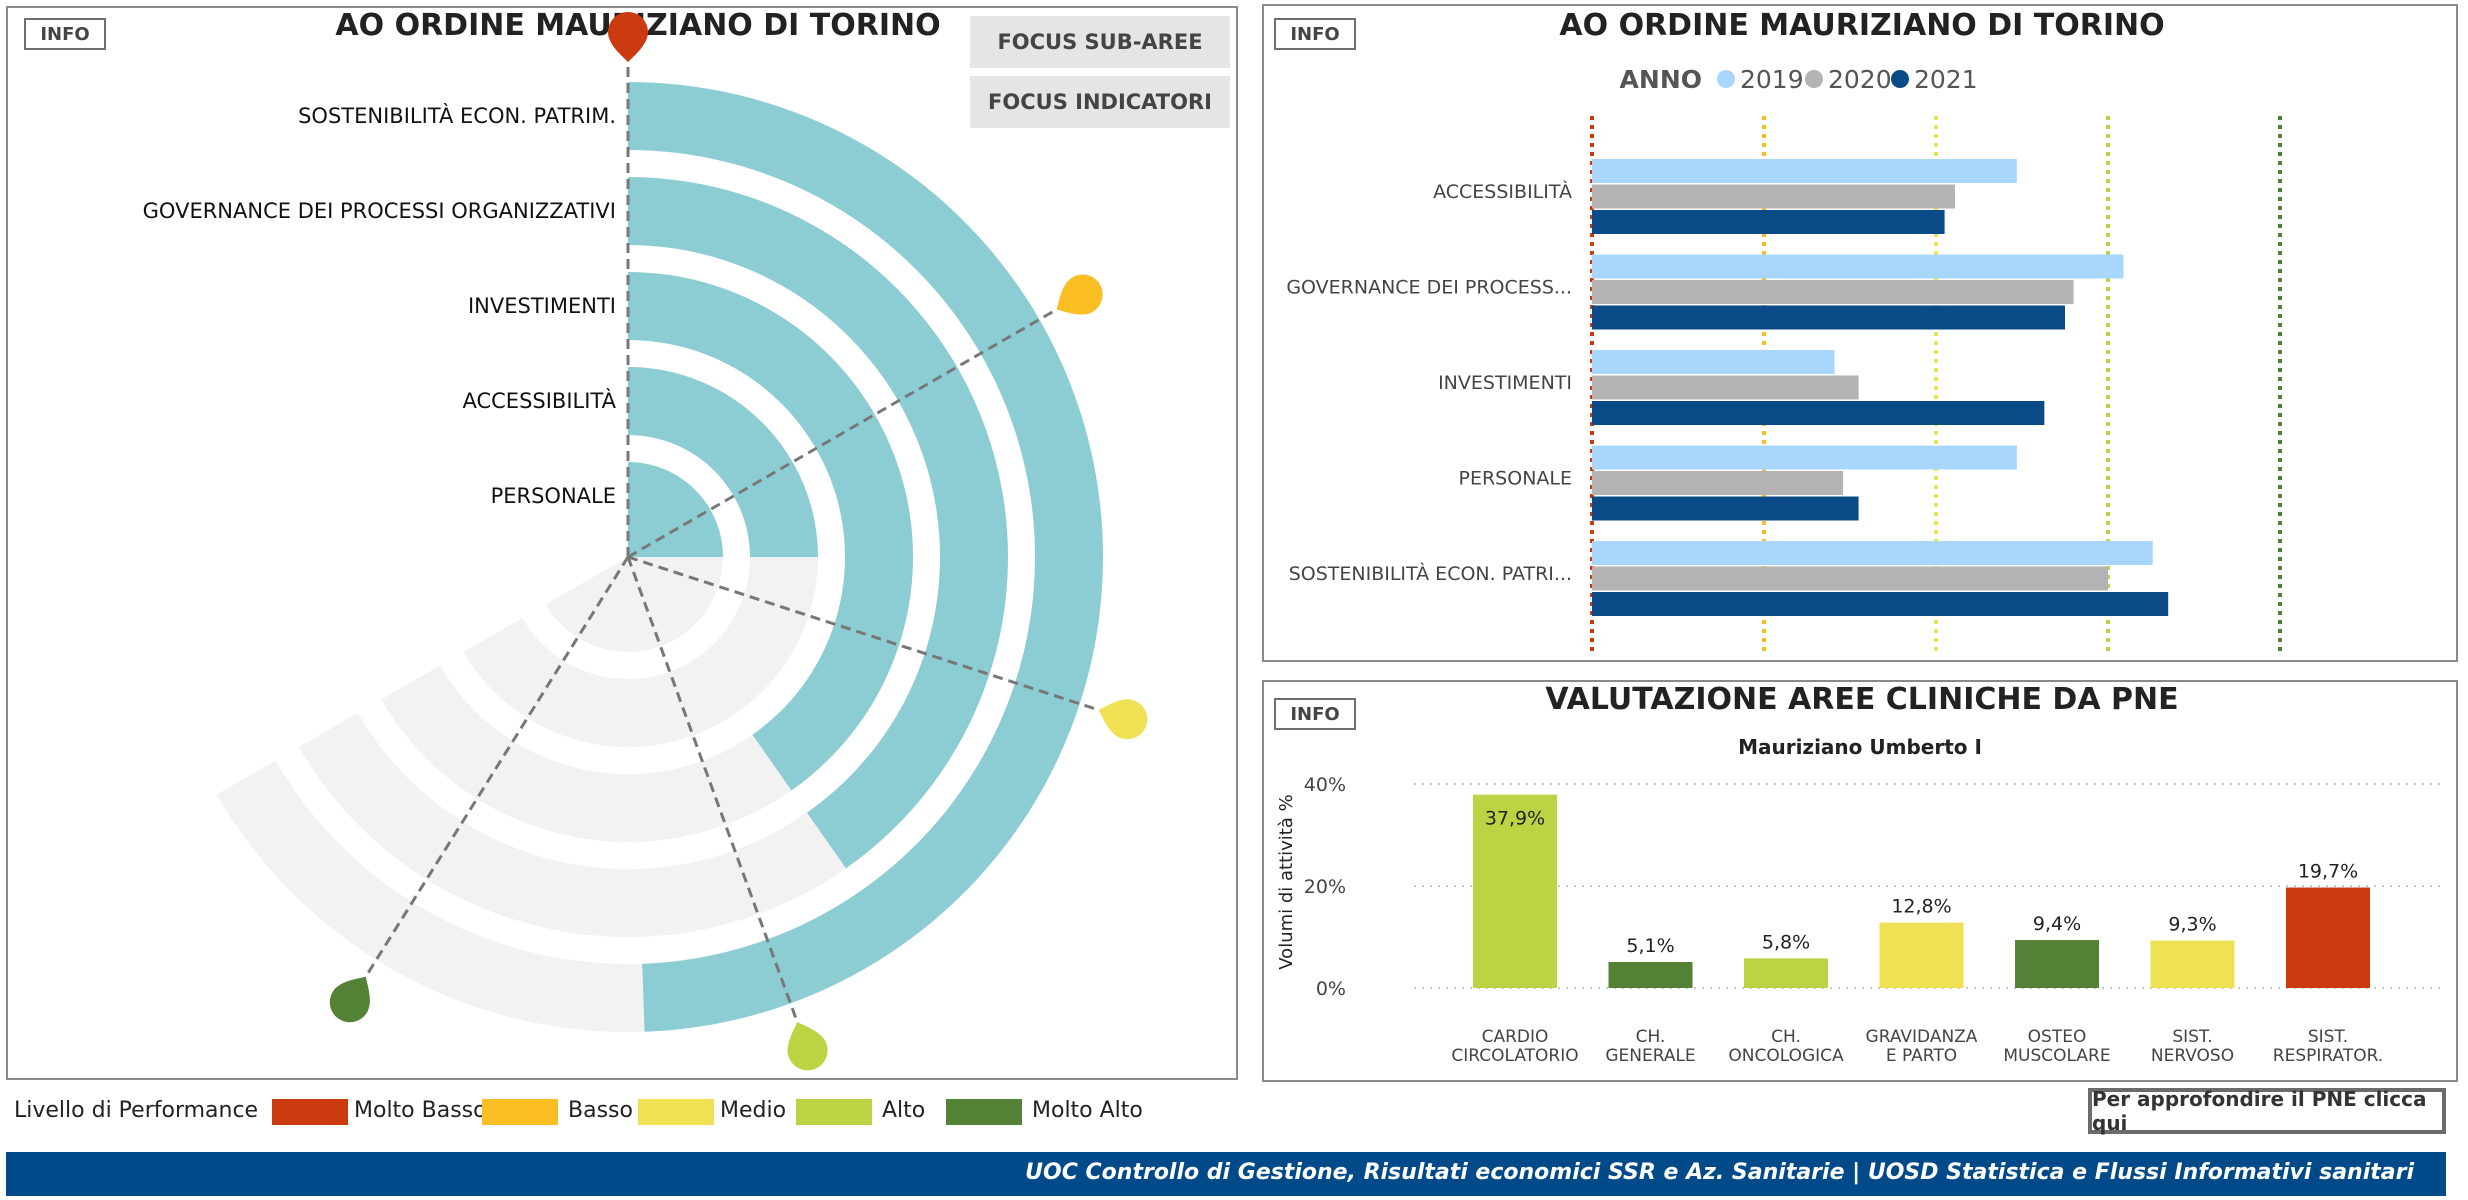  Describe the element at coordinates (753, 1110) in the screenshot. I see `legend-label-medio: Medio` at that location.